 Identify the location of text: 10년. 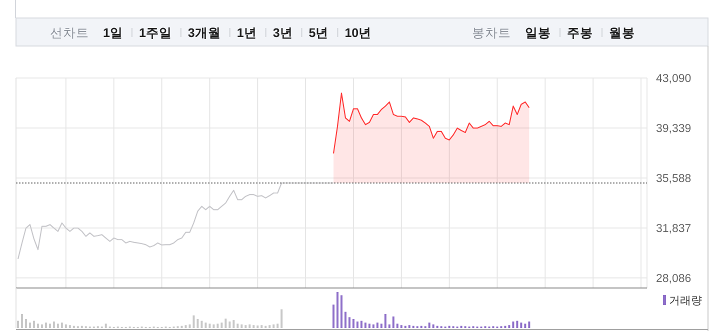
(358, 33).